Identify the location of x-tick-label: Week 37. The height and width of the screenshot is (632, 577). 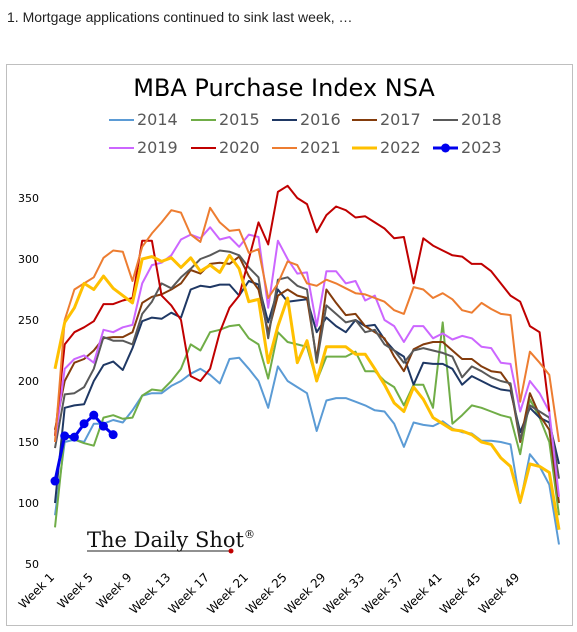
(382, 593).